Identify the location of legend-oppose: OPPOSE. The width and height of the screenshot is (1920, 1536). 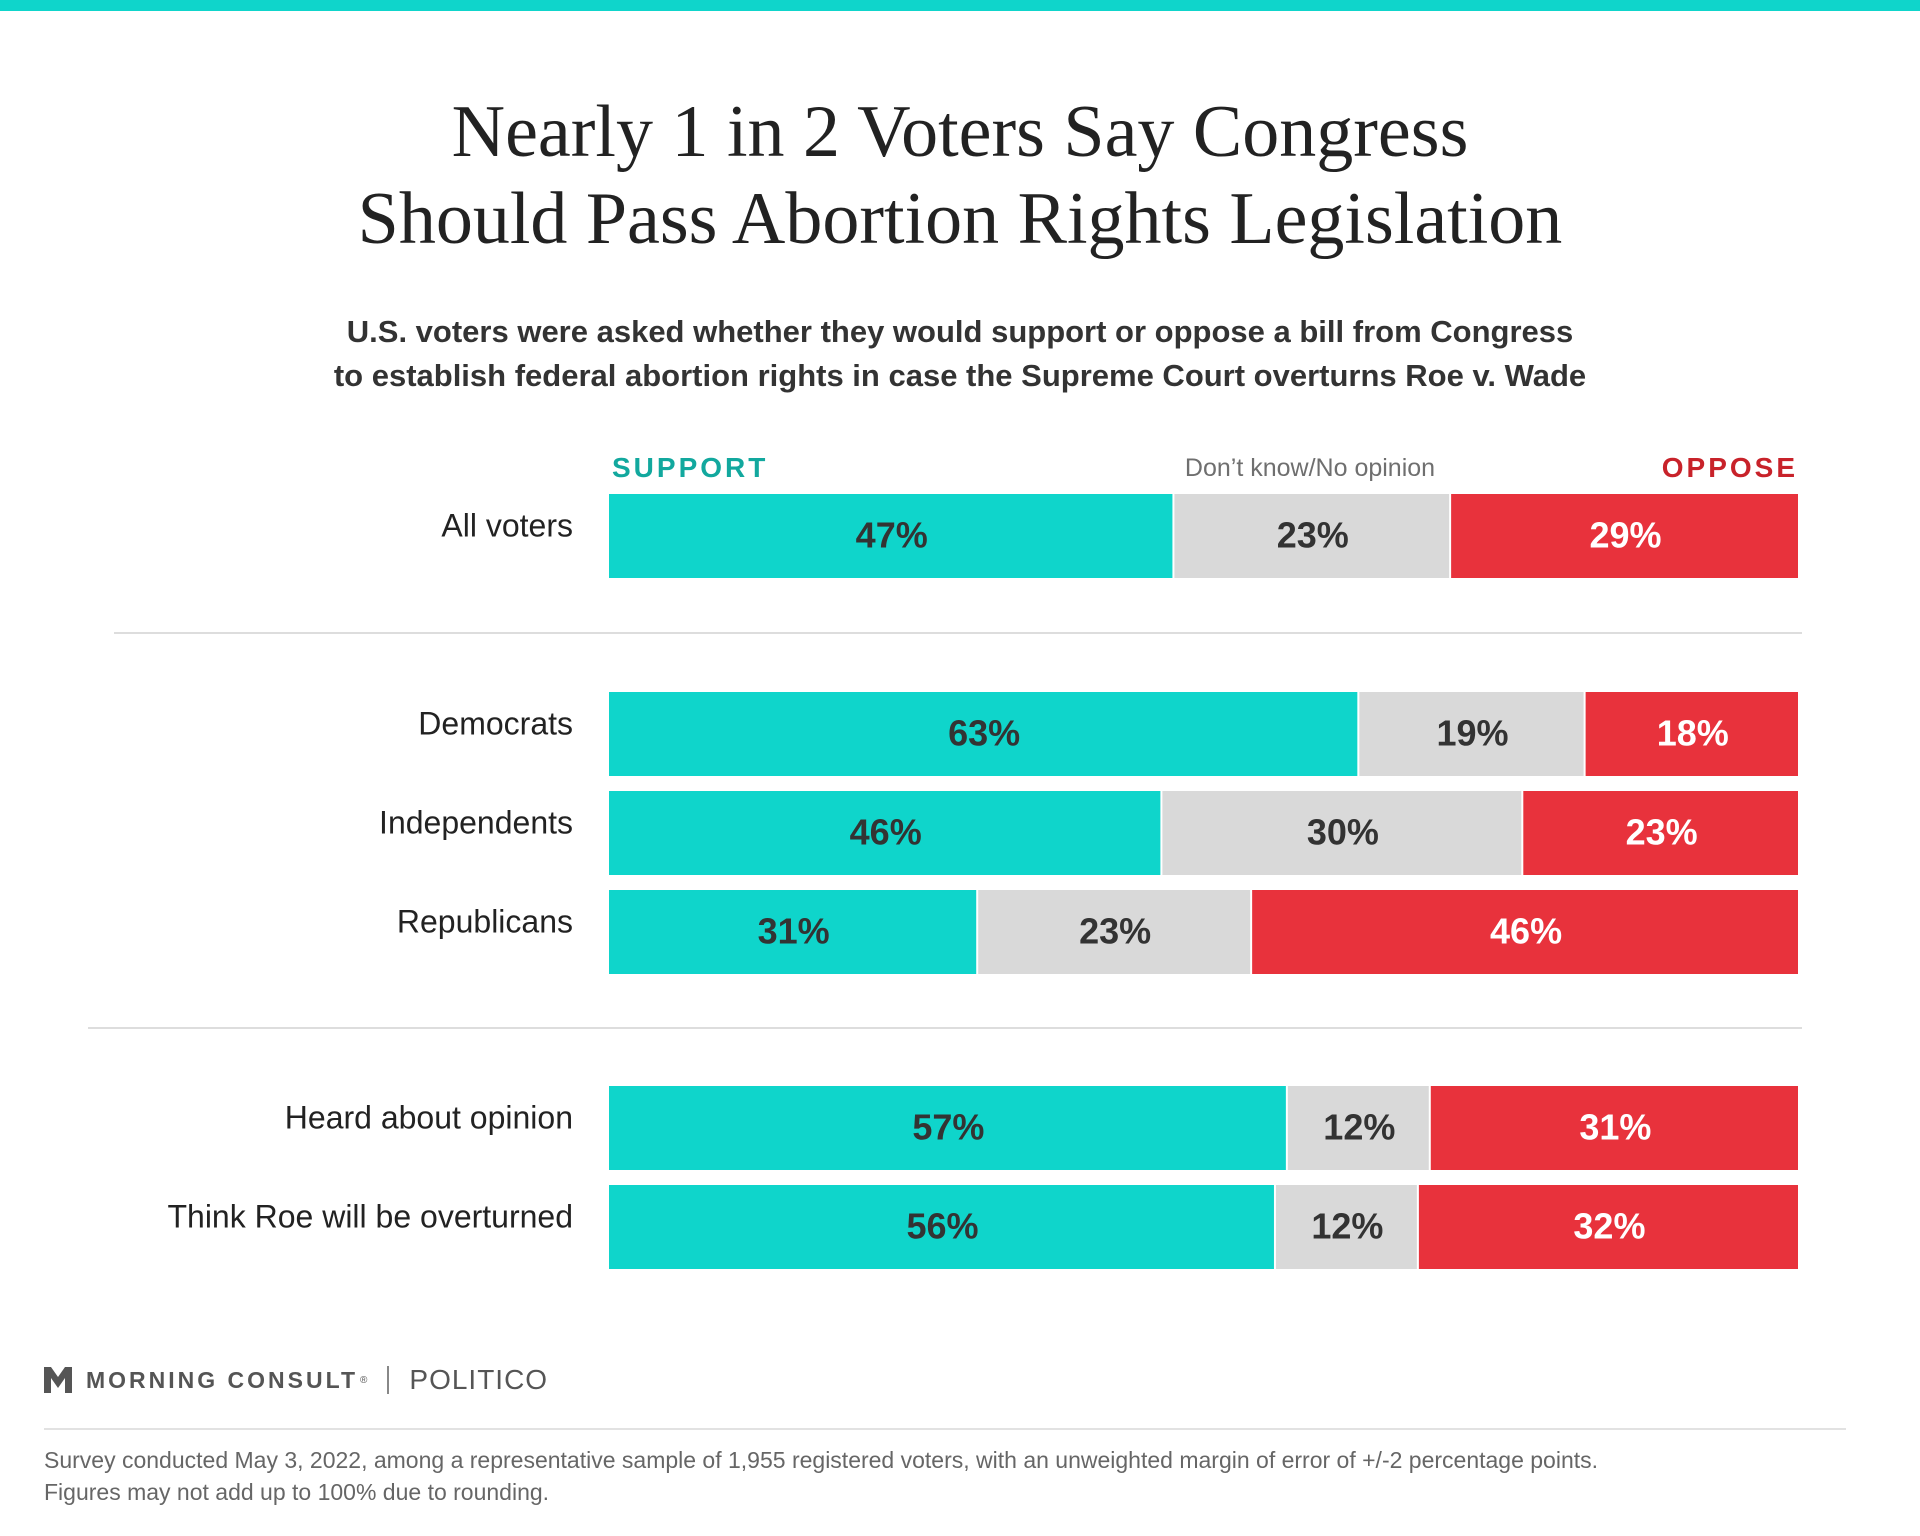
(1729, 467).